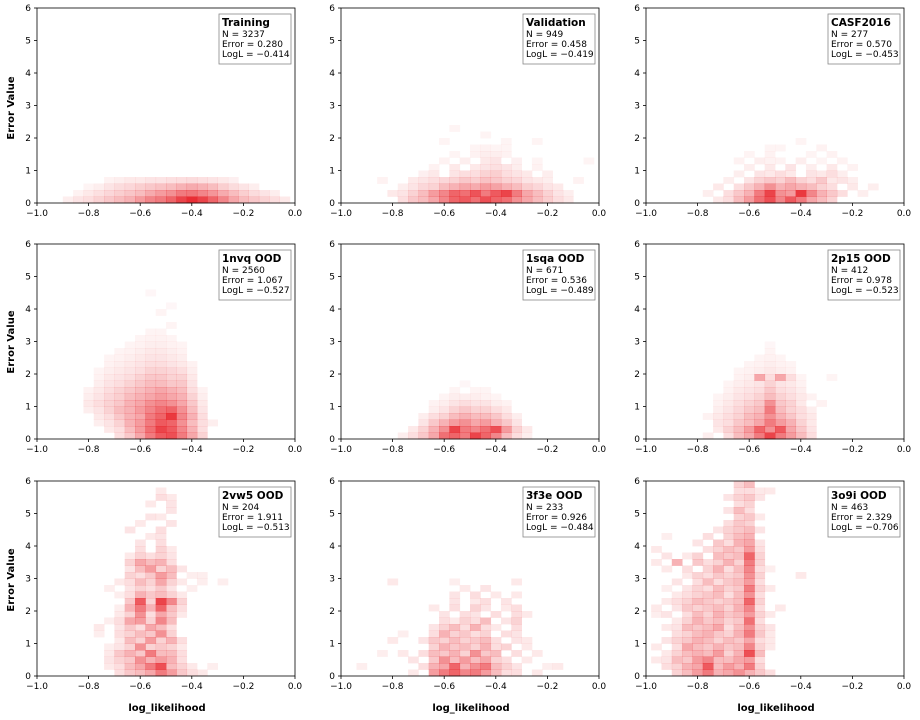 This screenshot has width=920, height=720. What do you see at coordinates (547, 214) in the screenshot?
I see `x-tick-label: −0.2` at bounding box center [547, 214].